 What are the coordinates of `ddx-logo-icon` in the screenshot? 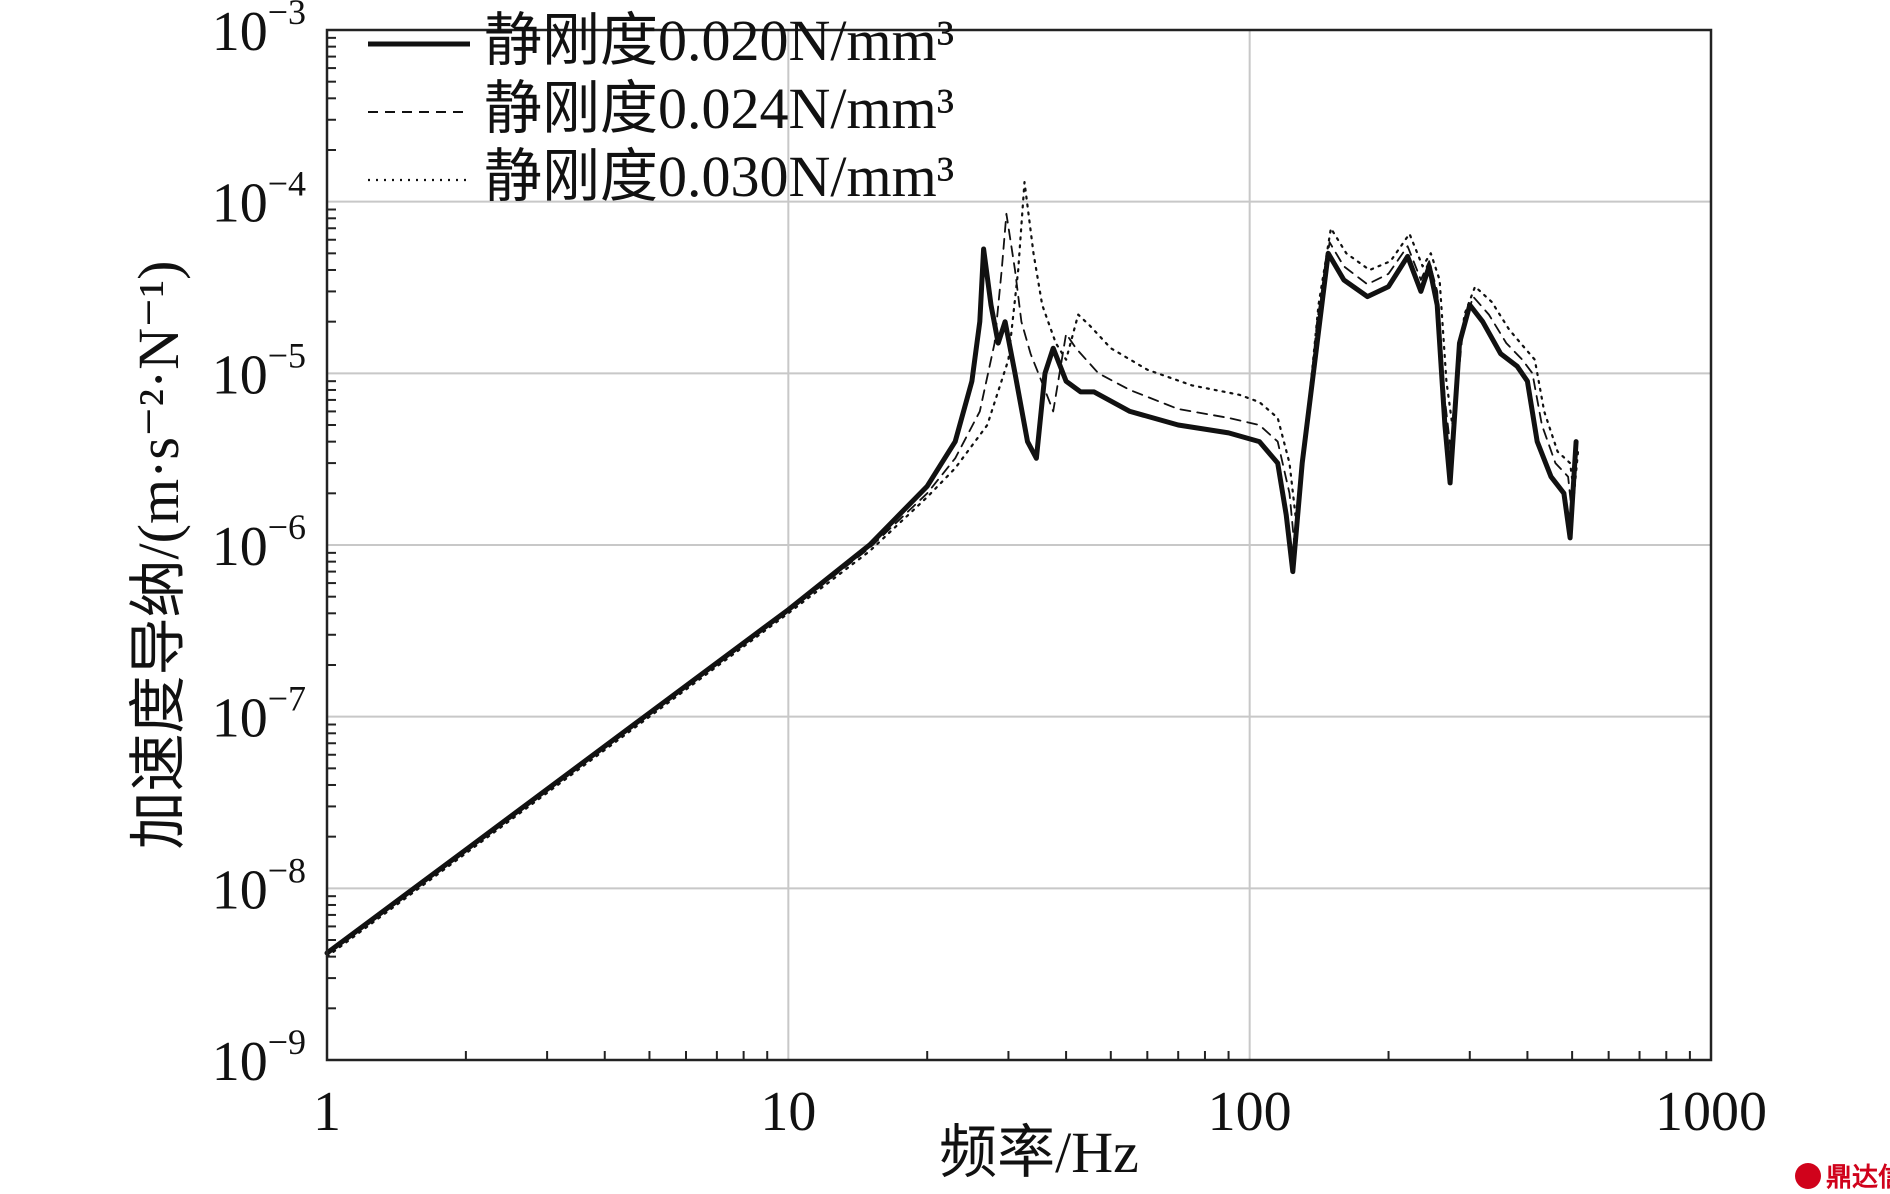 It's located at (1808, 1176).